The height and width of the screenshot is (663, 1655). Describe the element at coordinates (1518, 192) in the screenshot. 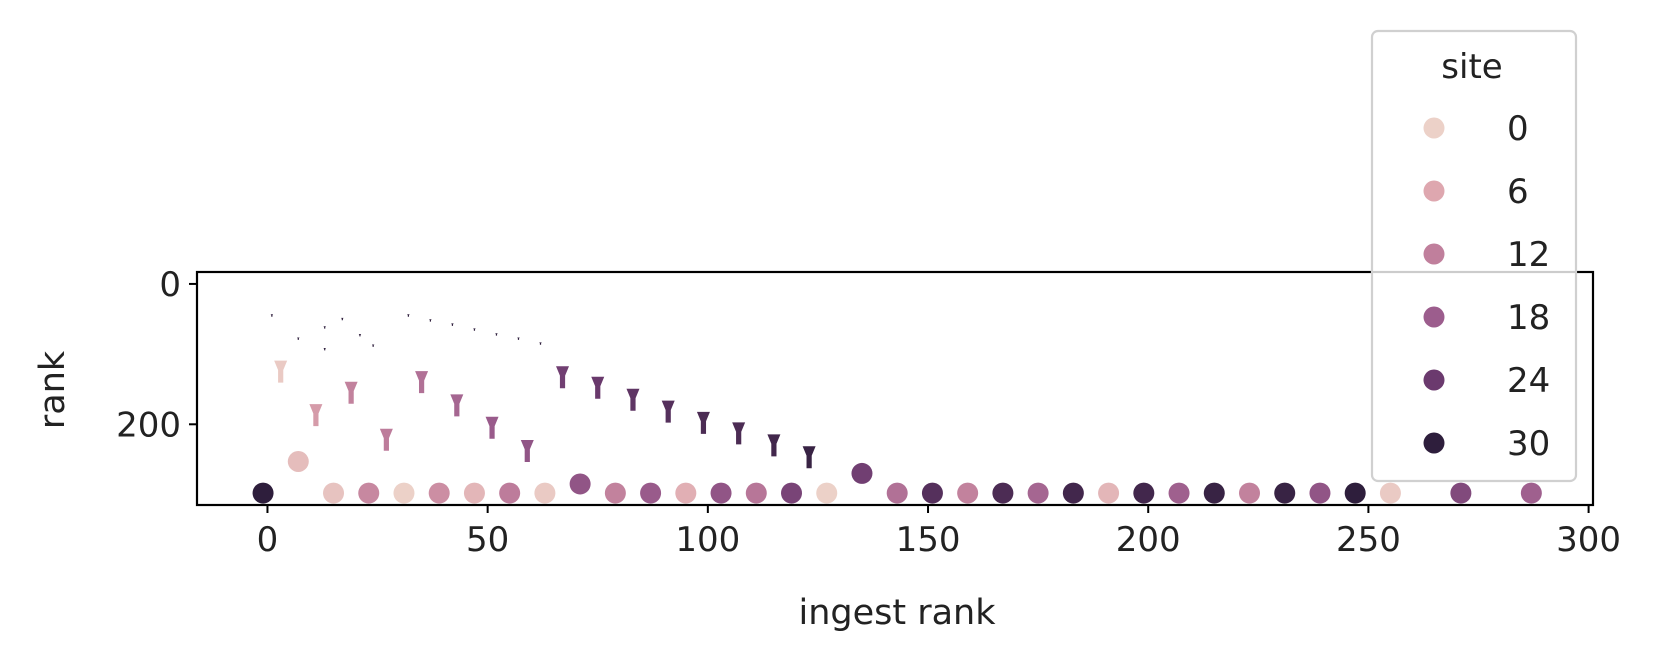

I see `legend-label: 6` at that location.